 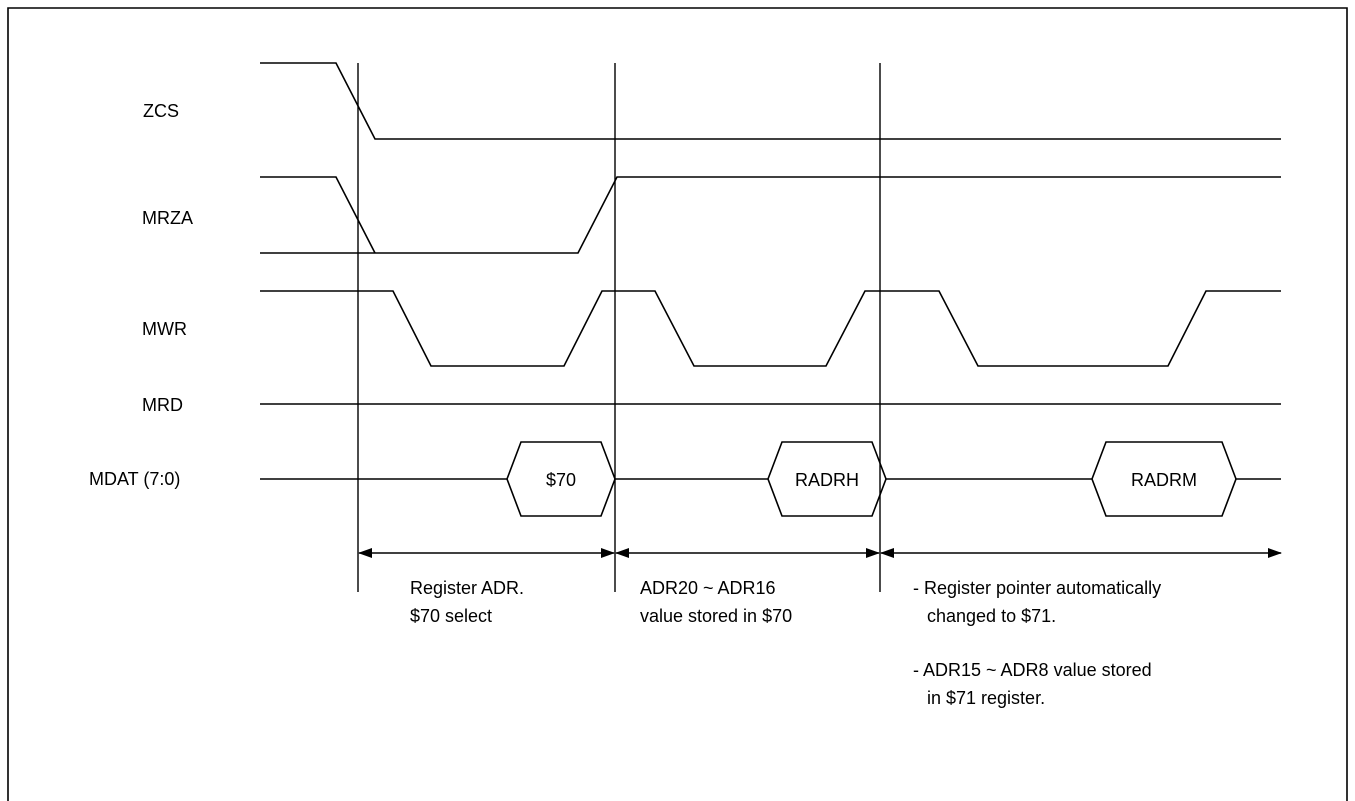 I want to click on annotation-register-select: Register ADR. $70 select, so click(x=469, y=602).